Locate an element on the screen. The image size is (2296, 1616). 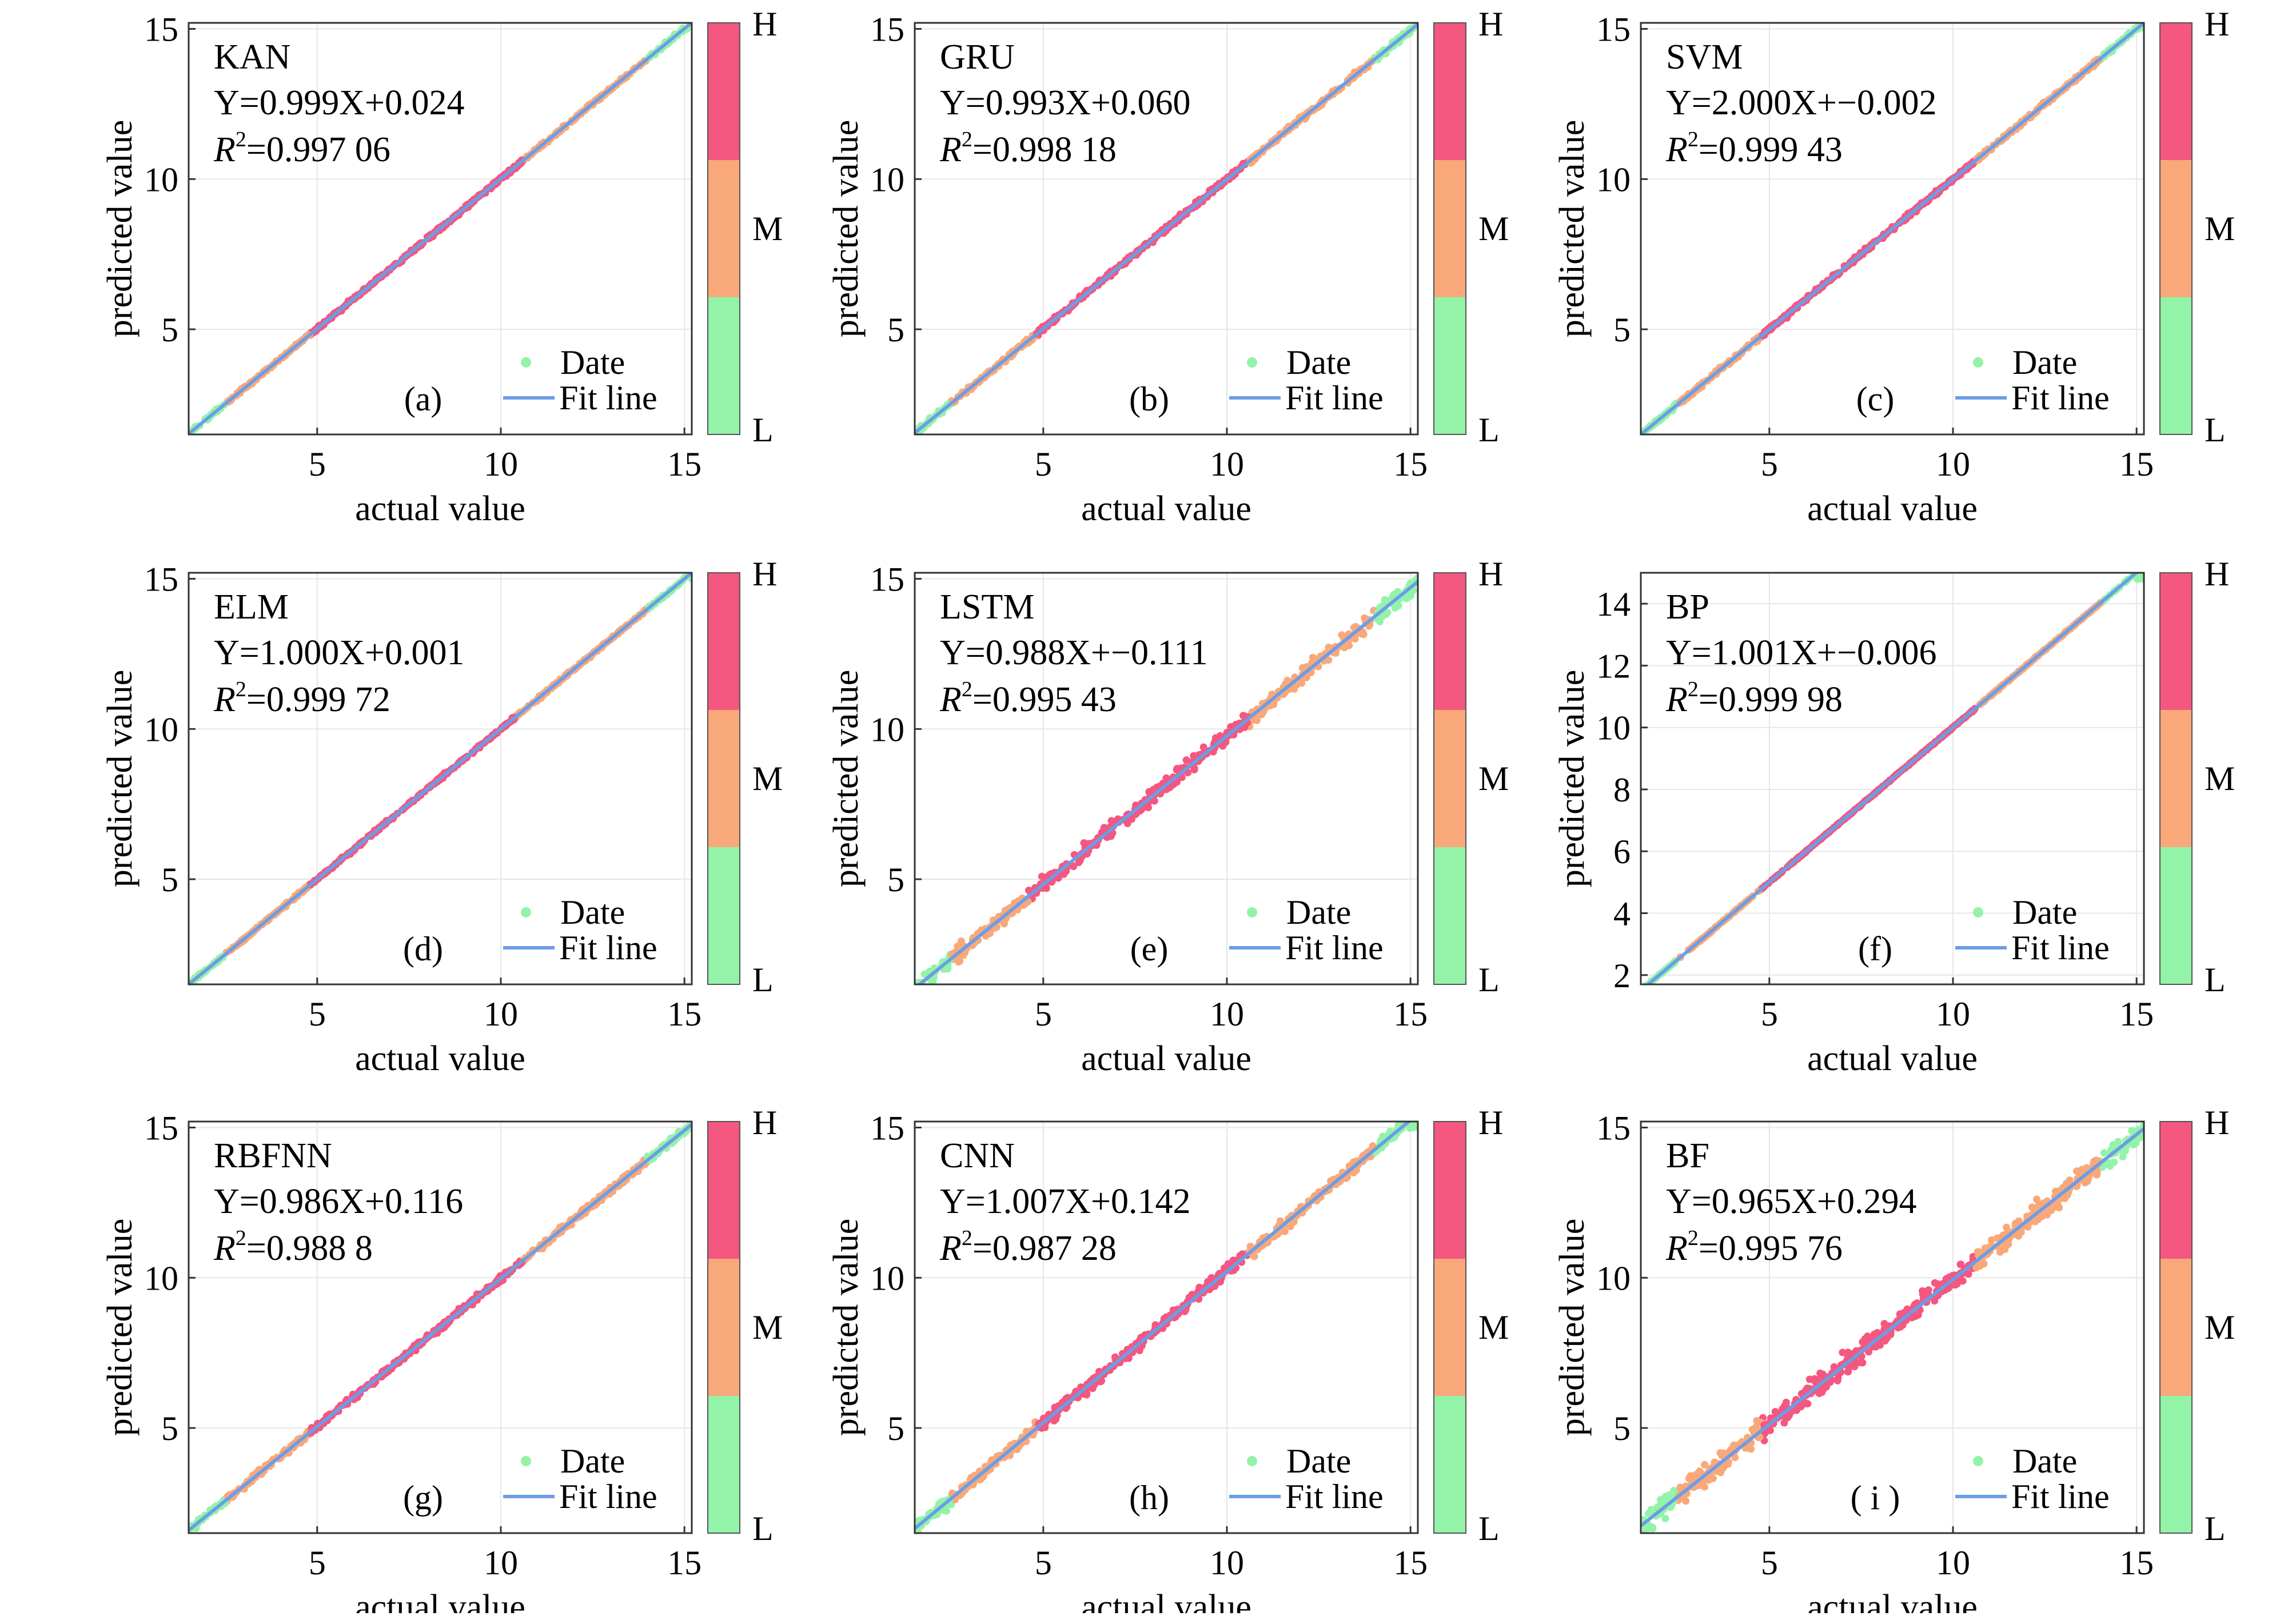
fit-equation: Y=2.000X+−0.002 is located at coordinates (1801, 102).